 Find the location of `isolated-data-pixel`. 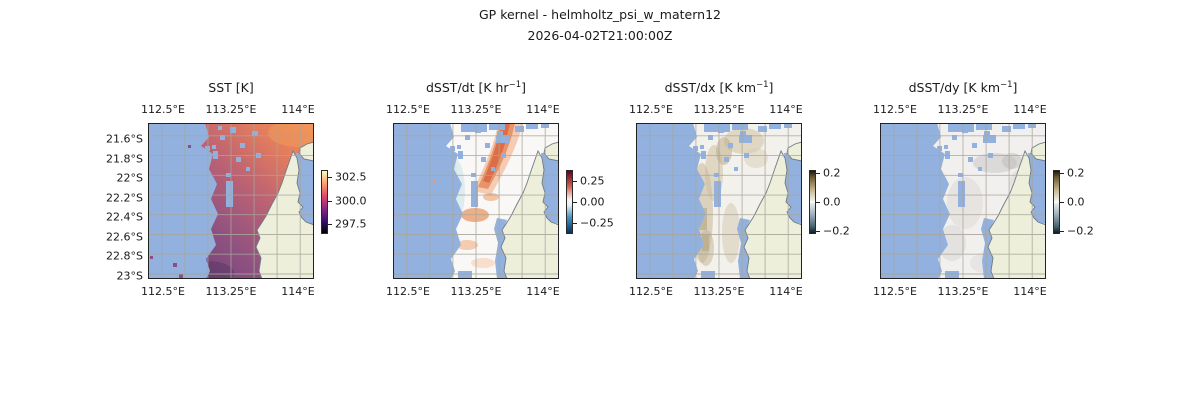

isolated-data-pixel is located at coordinates (434, 181).